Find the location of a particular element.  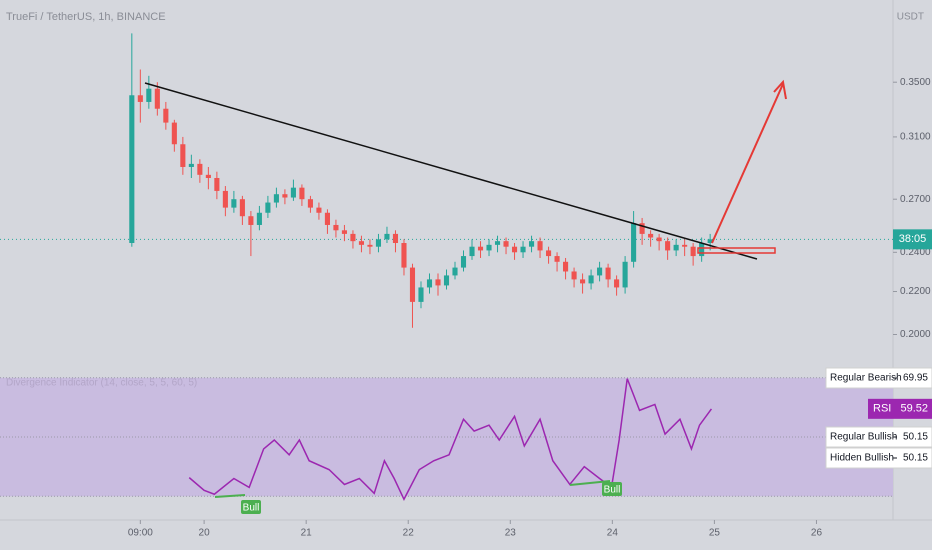

price-label: 38:05 is located at coordinates (913, 239).